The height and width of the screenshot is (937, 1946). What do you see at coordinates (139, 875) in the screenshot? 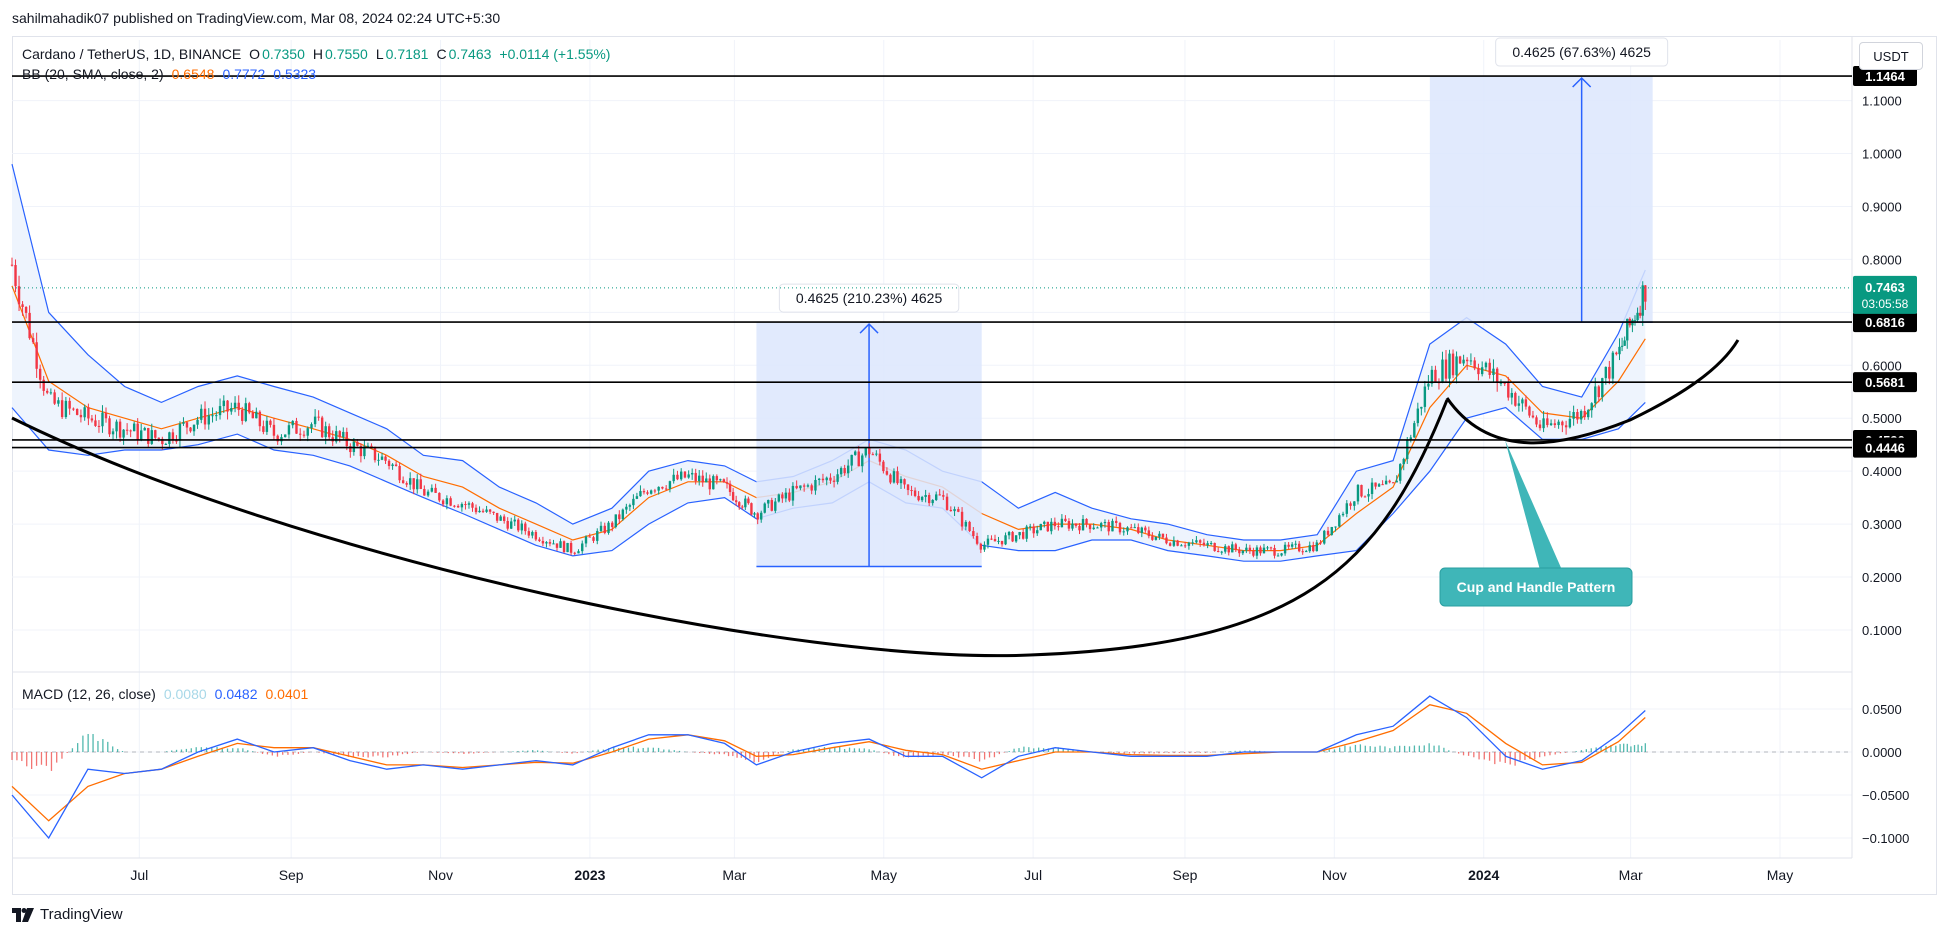
I see `time-tick-label: Jul` at bounding box center [139, 875].